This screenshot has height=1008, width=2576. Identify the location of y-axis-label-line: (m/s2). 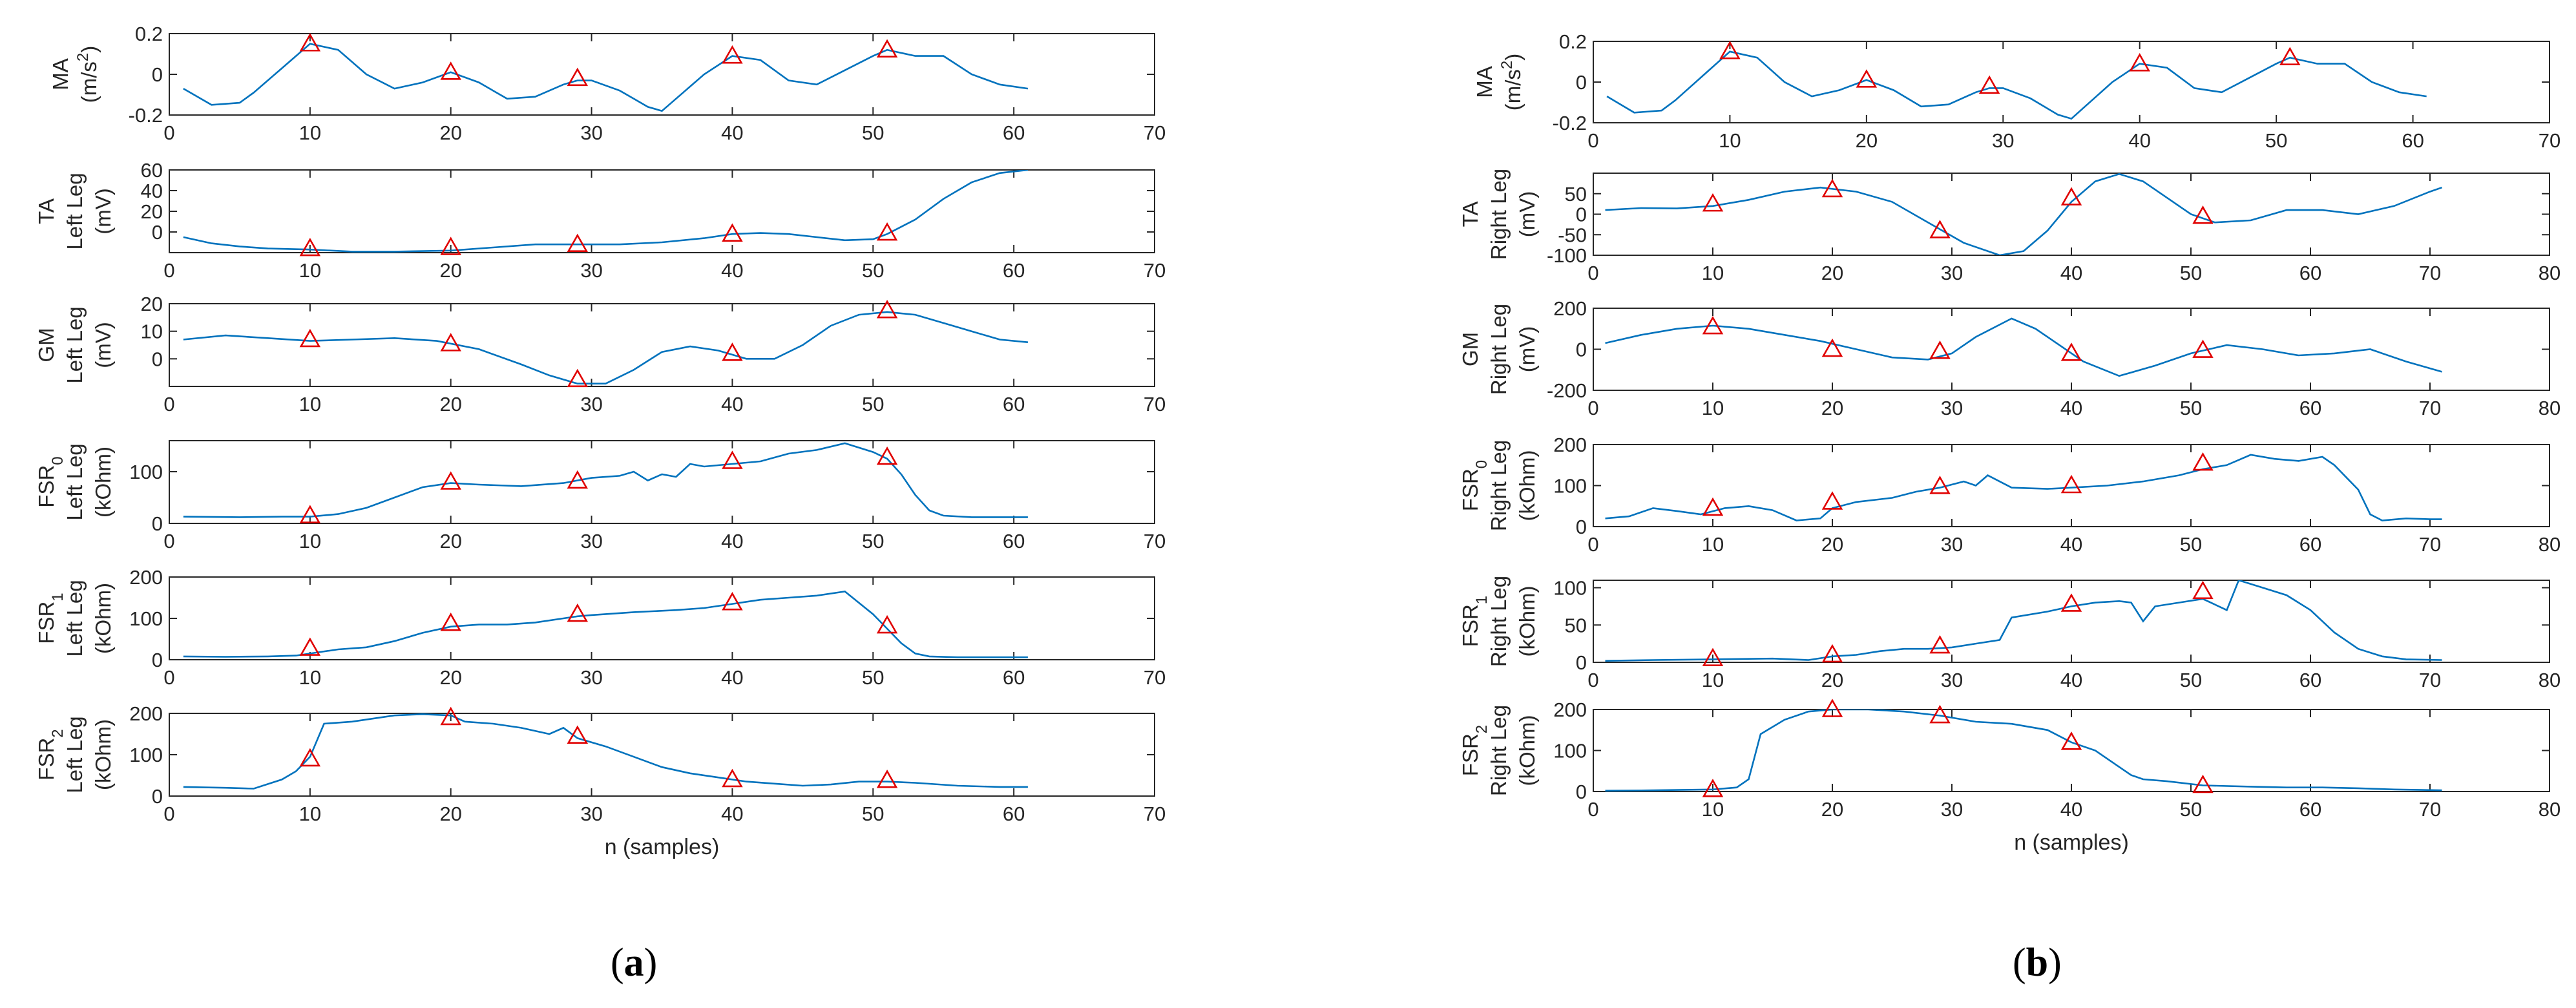
(1511, 82).